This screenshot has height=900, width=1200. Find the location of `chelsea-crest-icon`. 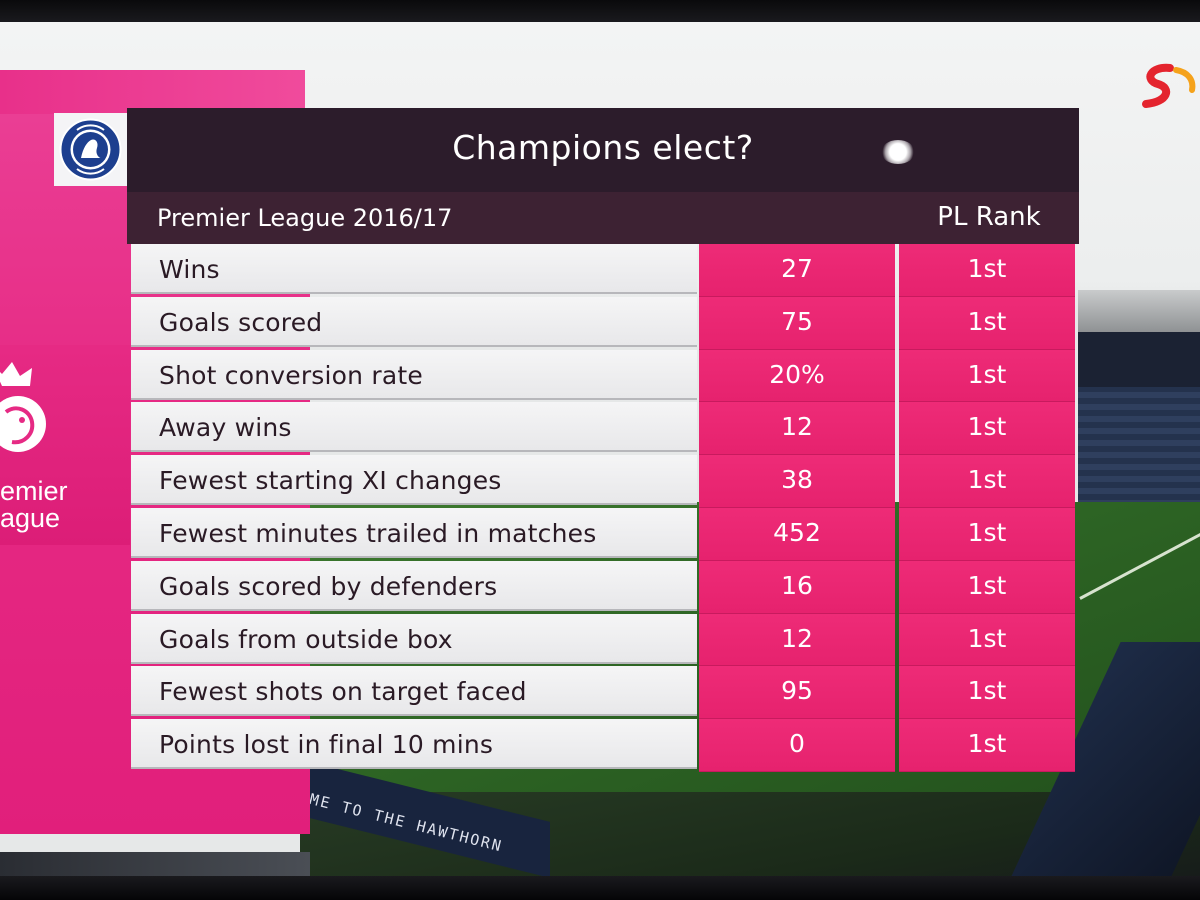

chelsea-crest-icon is located at coordinates (90, 149).